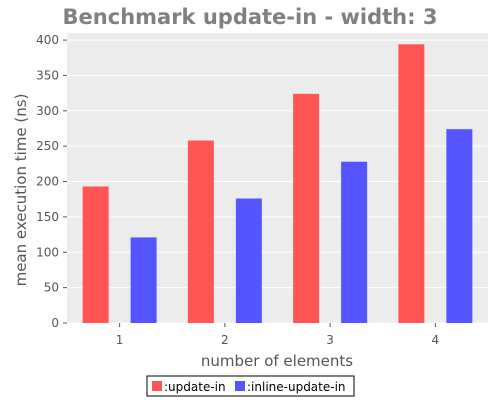  I want to click on y-tick-label-150: 150, so click(47, 217).